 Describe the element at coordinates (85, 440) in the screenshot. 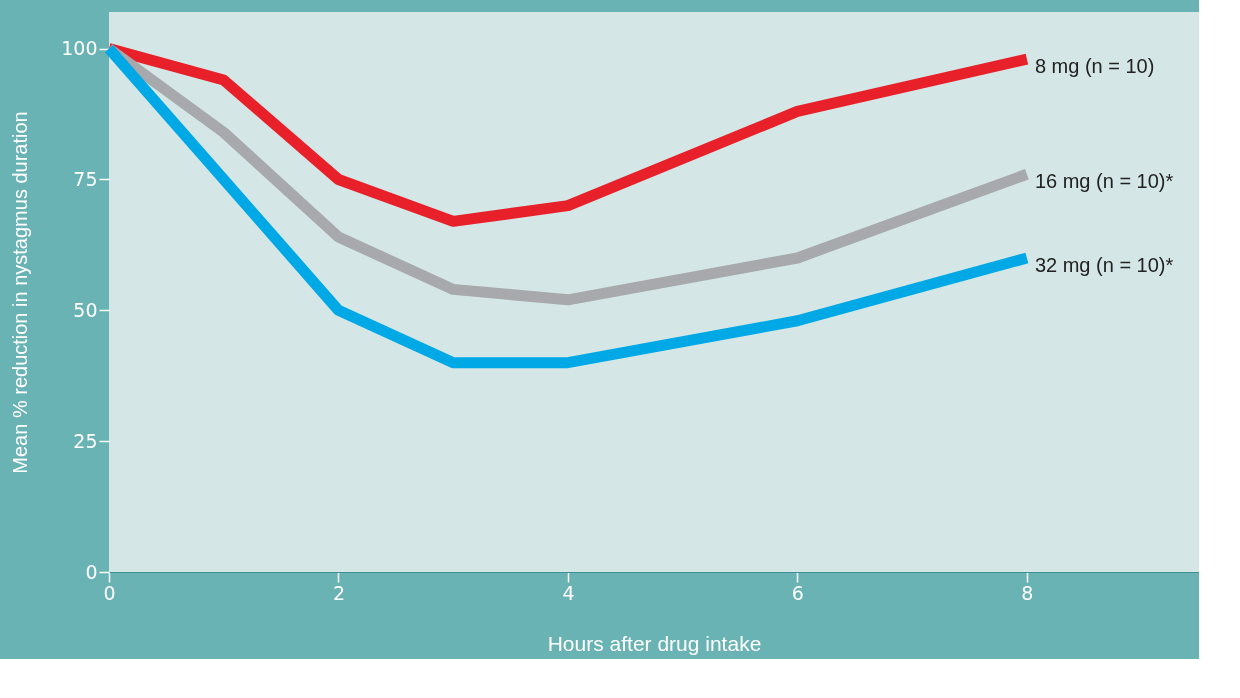

I see `y-tick-label: 25` at that location.